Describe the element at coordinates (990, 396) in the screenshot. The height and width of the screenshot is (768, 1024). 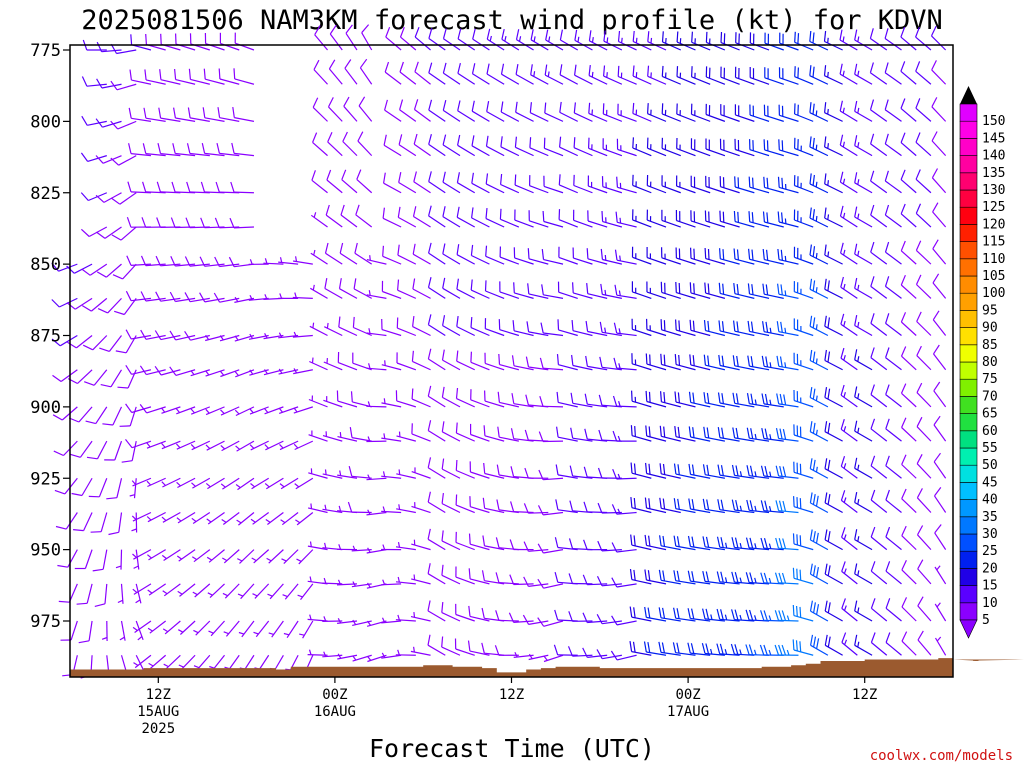
I see `colorbar-label: 70` at that location.